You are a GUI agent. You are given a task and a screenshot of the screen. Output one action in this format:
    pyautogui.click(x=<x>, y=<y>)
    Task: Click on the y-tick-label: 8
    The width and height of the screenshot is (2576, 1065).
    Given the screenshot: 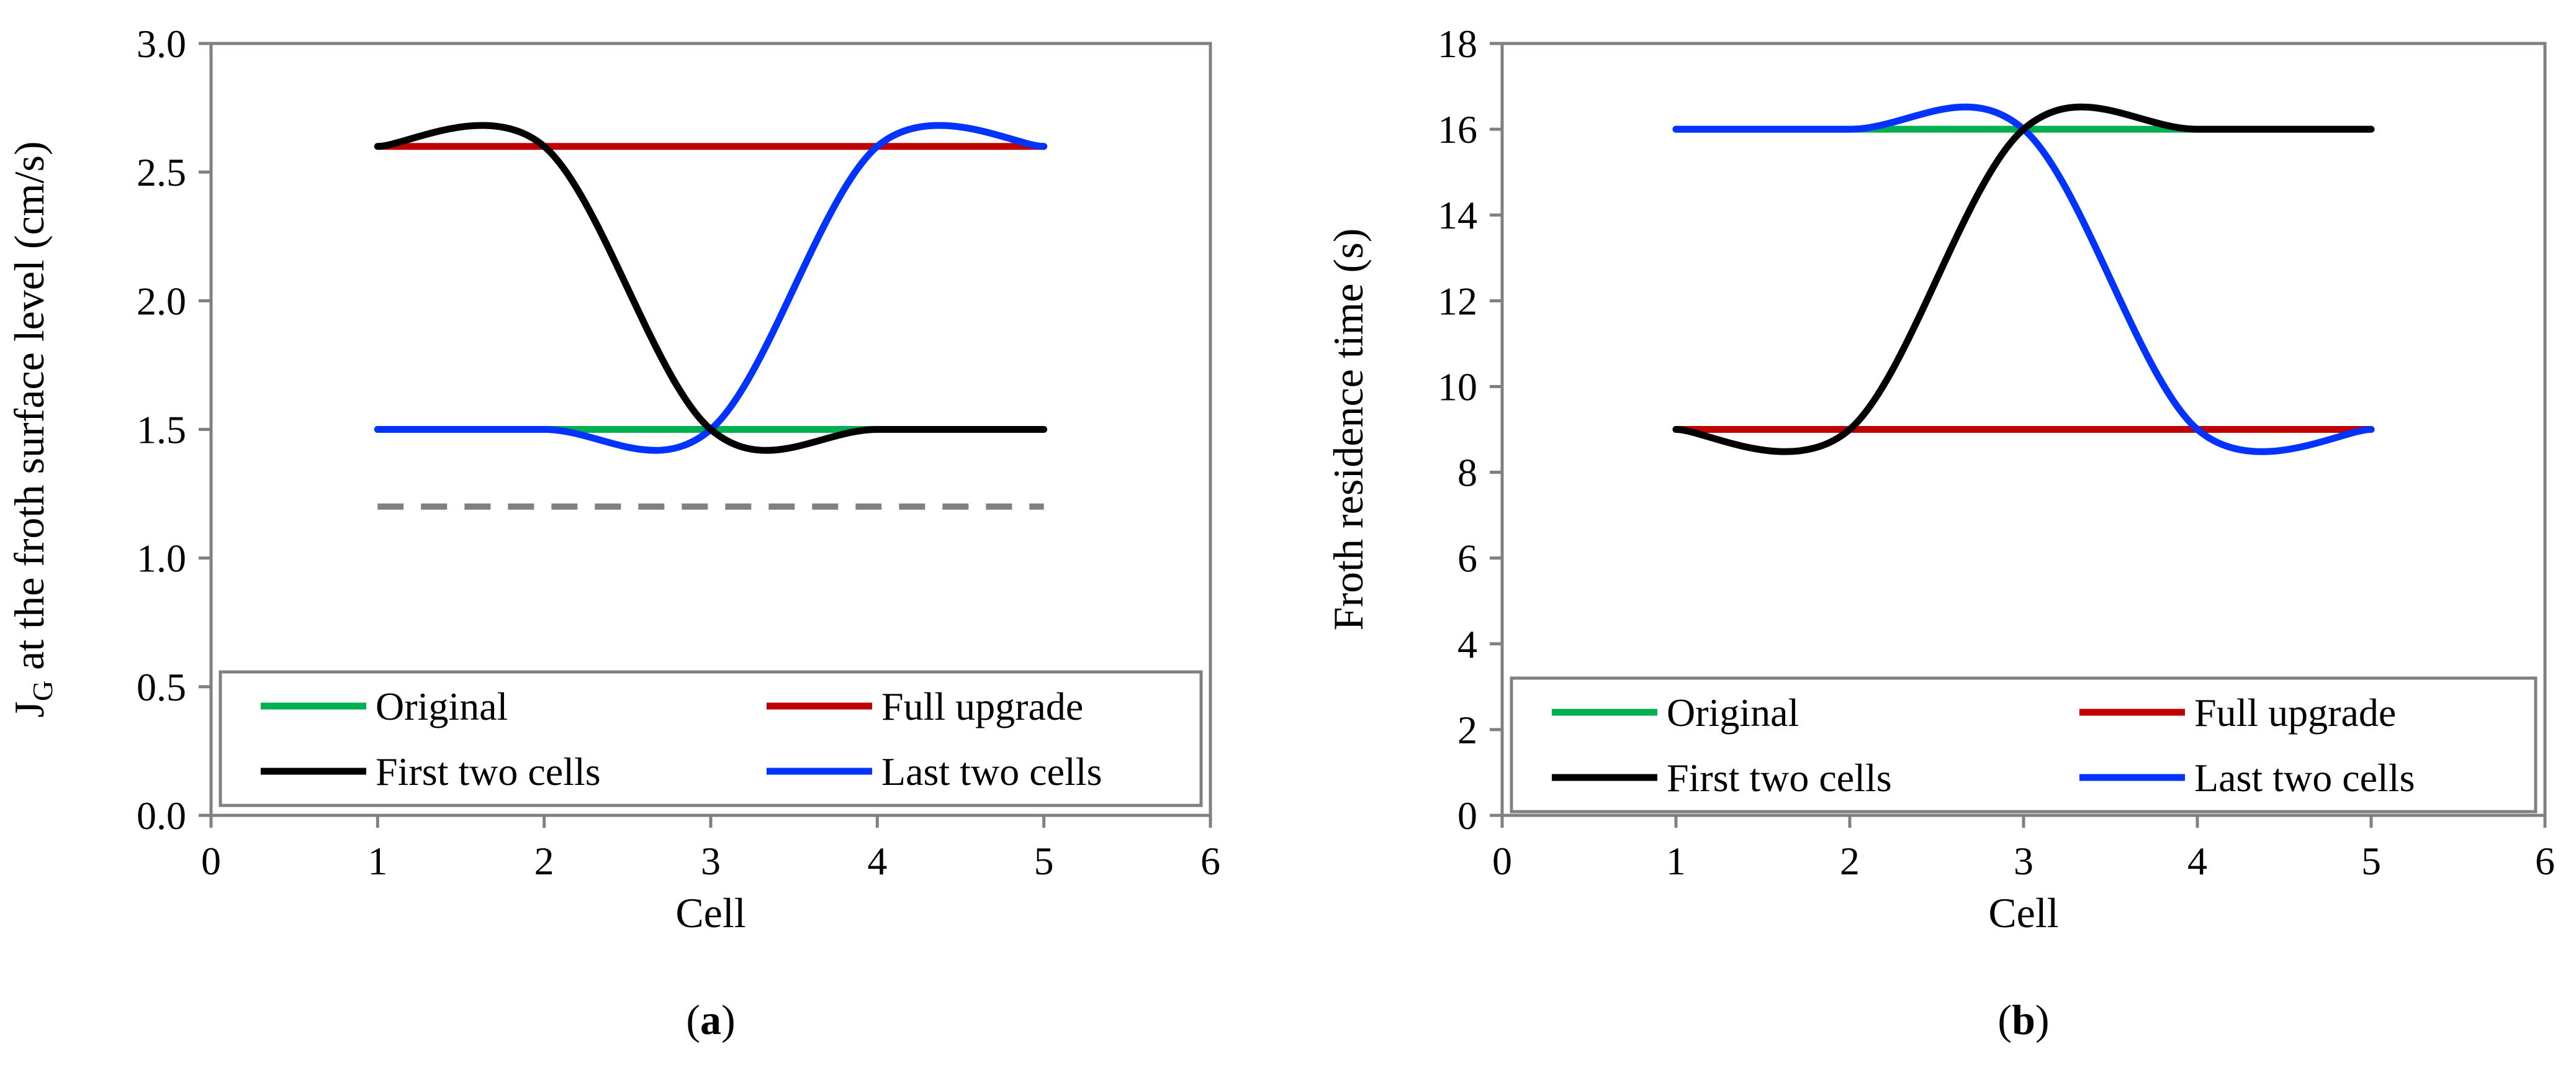 What is the action you would take?
    pyautogui.click(x=1467, y=473)
    